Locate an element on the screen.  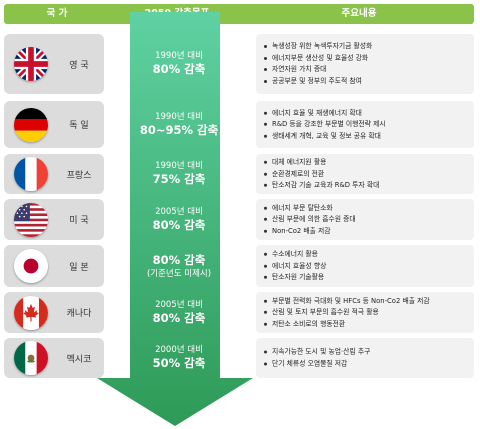
list-item: Non-Co2 배출 저감 is located at coordinates (370, 231).